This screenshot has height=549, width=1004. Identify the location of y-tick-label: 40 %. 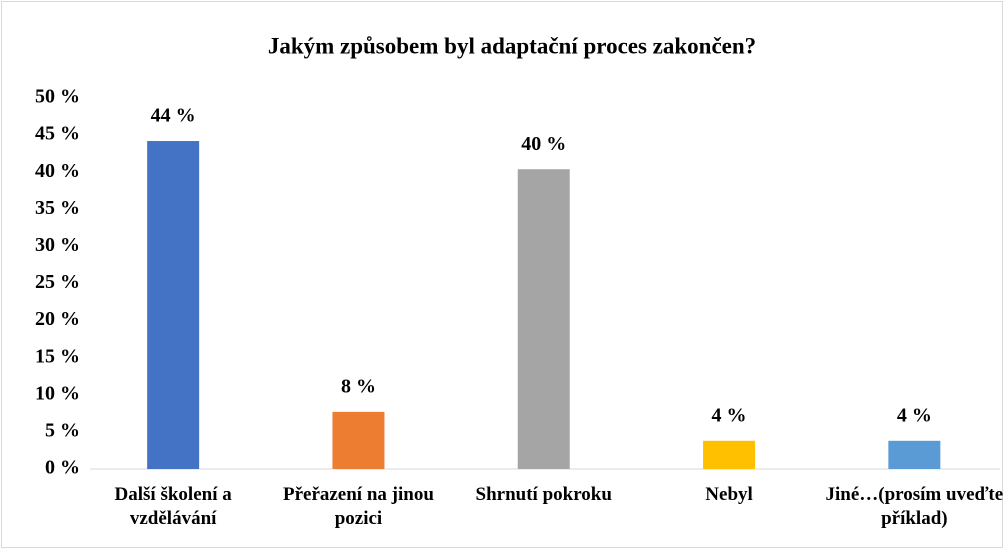
(57, 171).